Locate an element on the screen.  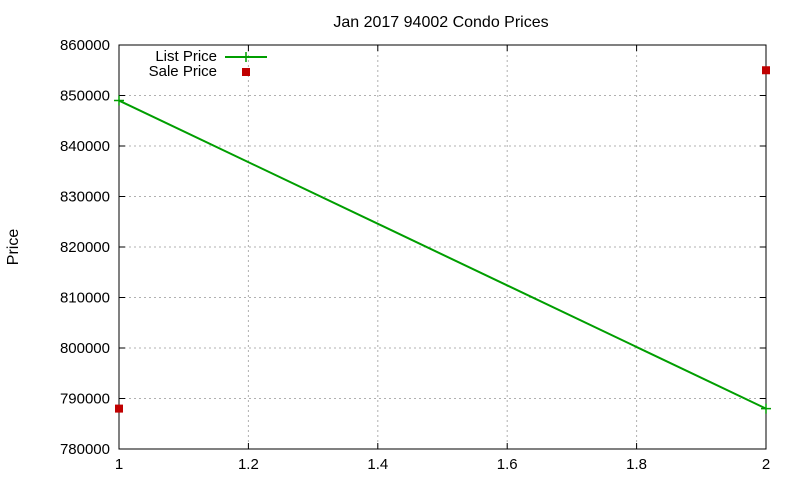
x-tick-label: 1.8 is located at coordinates (636, 464).